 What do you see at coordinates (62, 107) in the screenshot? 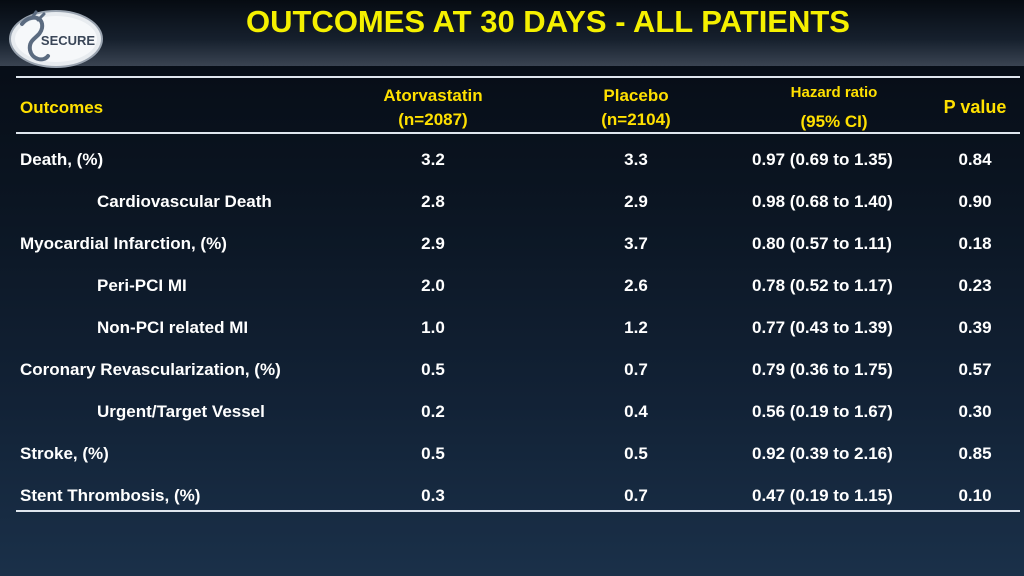
I see `header-outcomes: Outcomes` at bounding box center [62, 107].